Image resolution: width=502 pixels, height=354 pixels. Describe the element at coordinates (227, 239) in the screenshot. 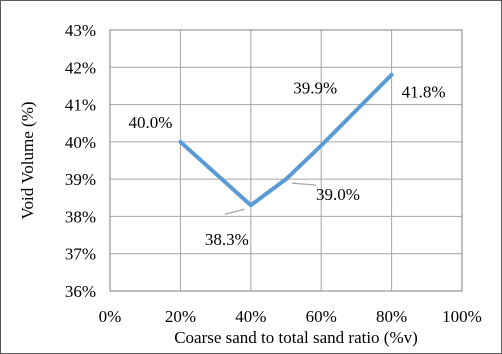

I see `data-label: 38.3%` at that location.